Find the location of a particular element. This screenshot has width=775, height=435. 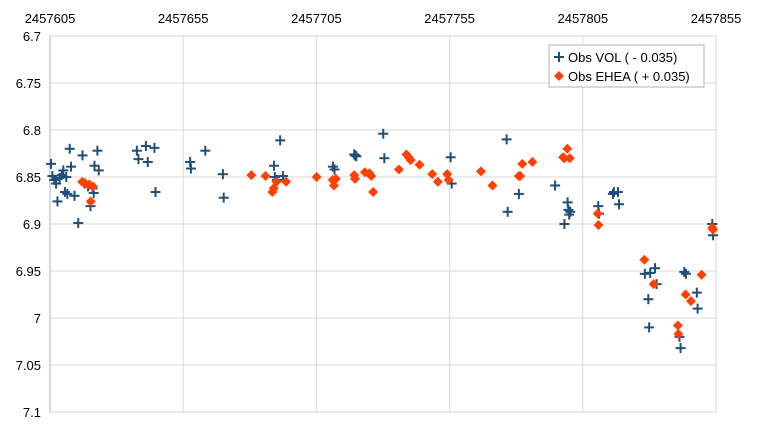

x-tick-label: 2457855 is located at coordinates (716, 18).